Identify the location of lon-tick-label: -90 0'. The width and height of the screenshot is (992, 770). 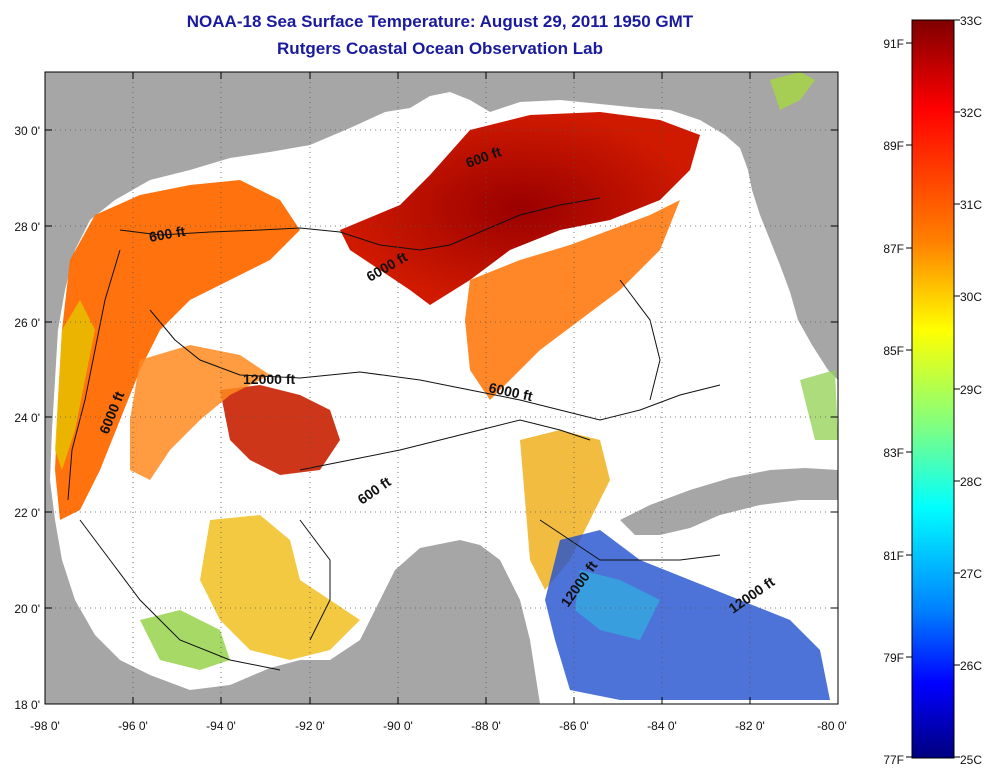
(398, 726).